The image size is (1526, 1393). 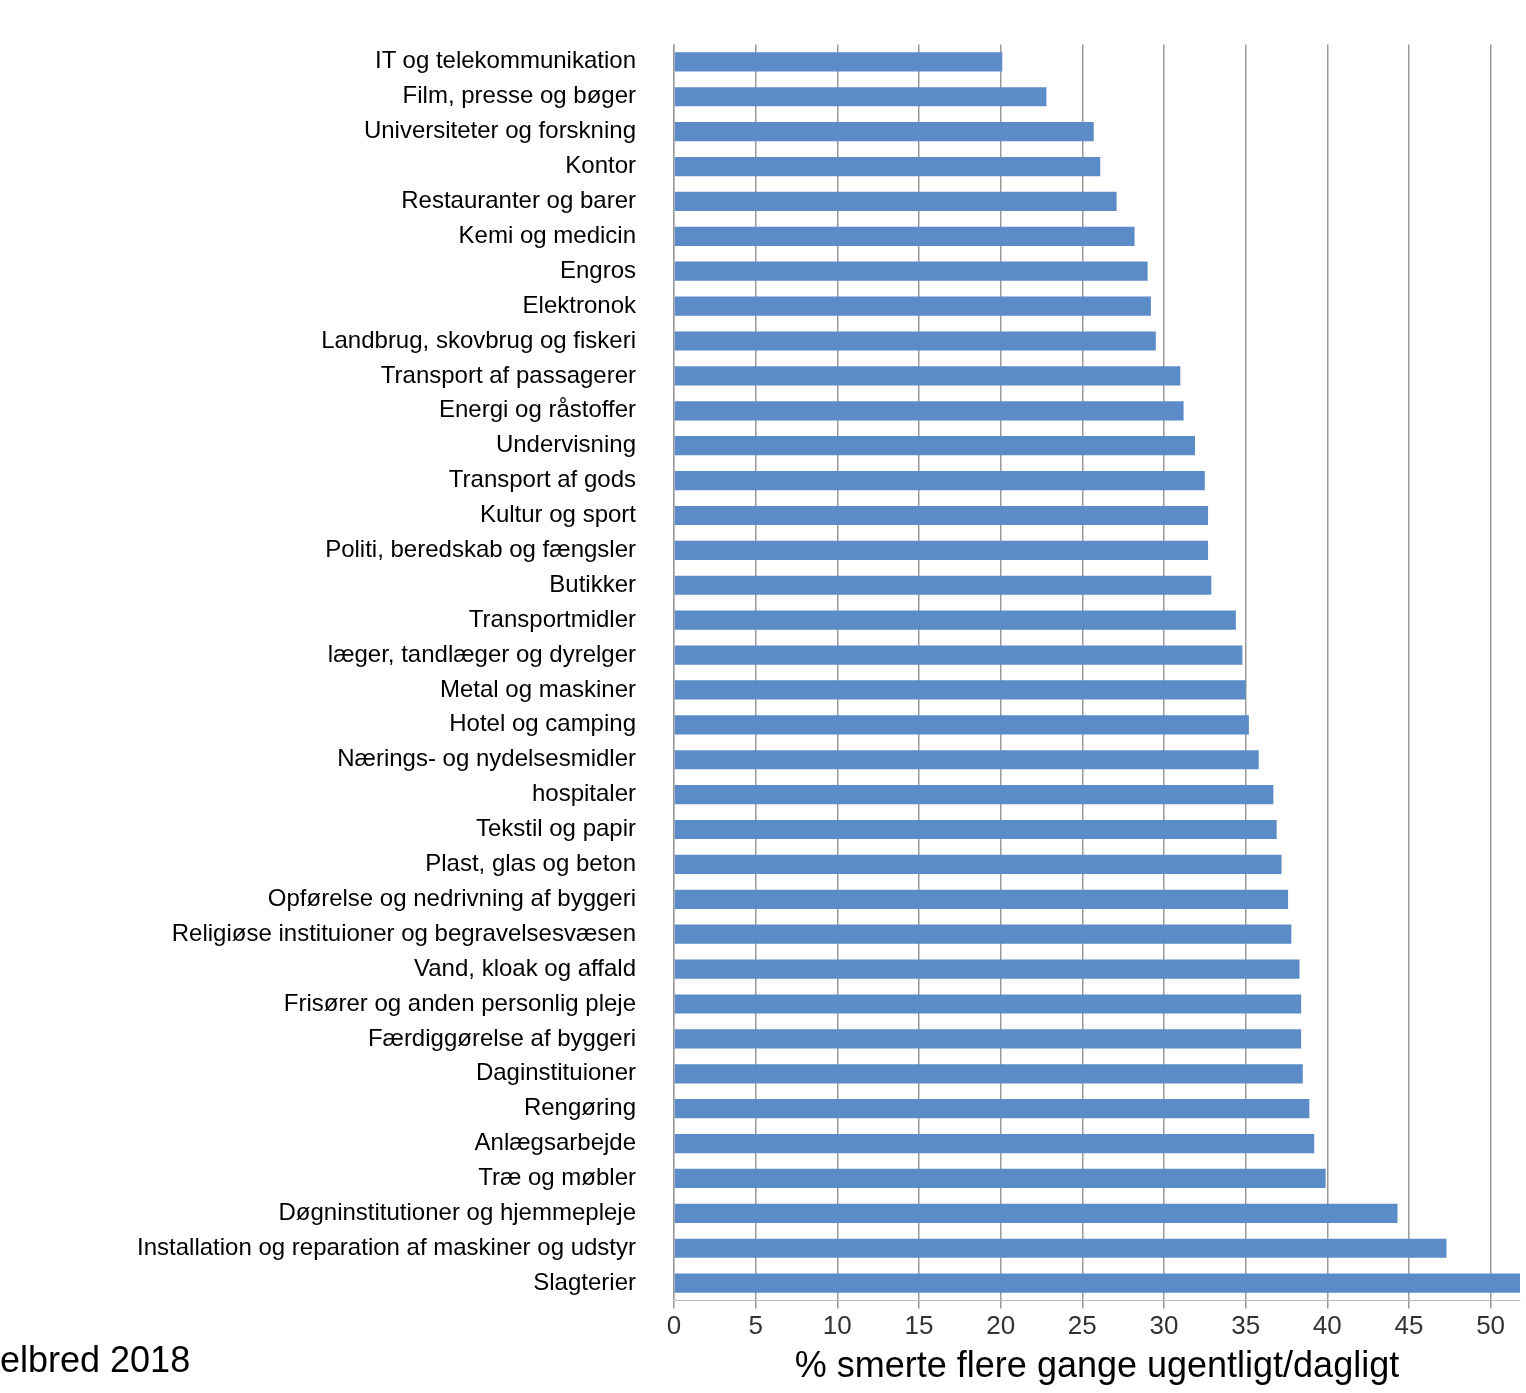 I want to click on y-tick-label: Hotel og camping, so click(x=542, y=723).